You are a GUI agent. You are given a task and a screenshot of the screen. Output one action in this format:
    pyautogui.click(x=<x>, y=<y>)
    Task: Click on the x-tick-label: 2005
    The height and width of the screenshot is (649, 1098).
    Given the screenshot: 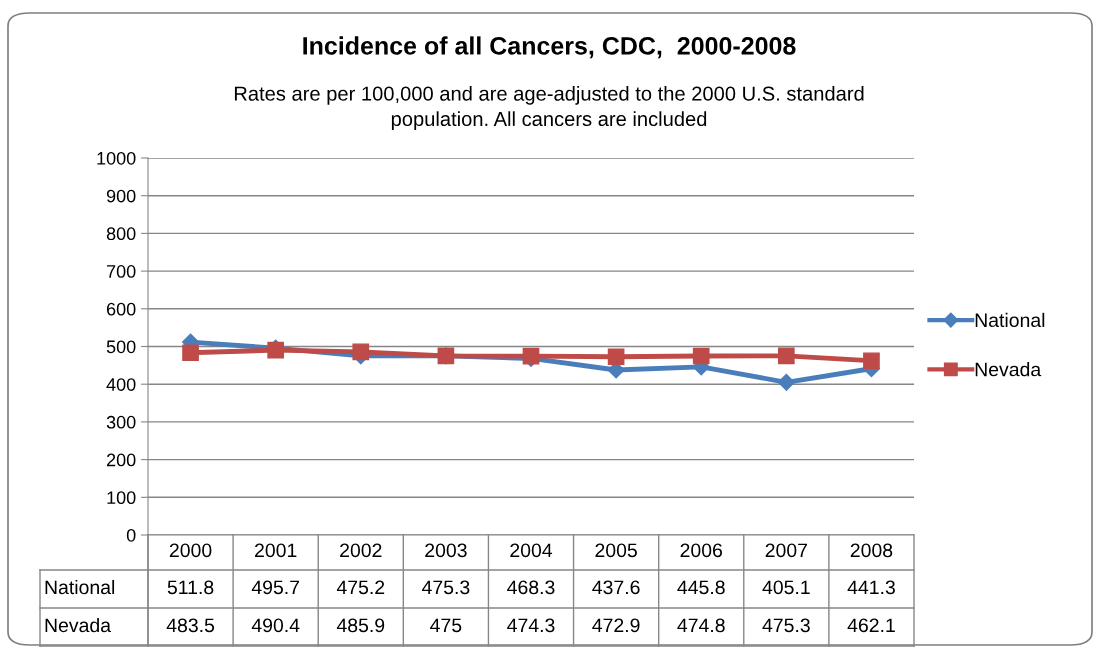 What is the action you would take?
    pyautogui.click(x=616, y=550)
    